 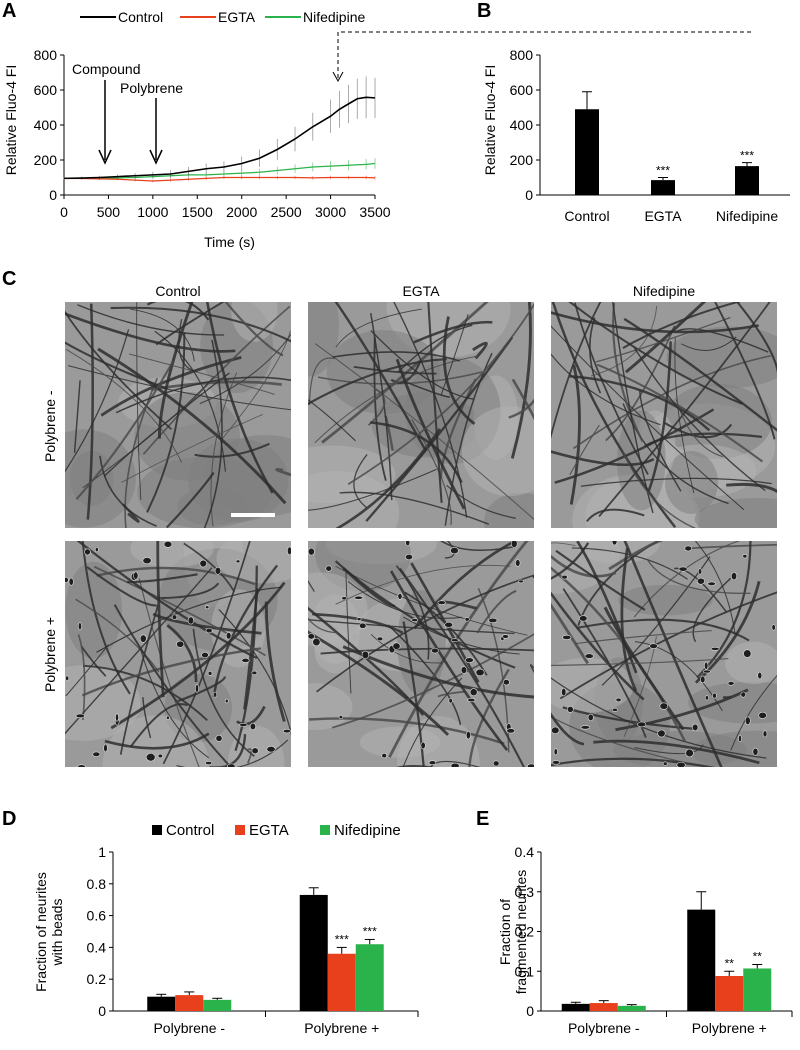 What do you see at coordinates (178, 415) in the screenshot?
I see `micrograph-control-polybrene-minus` at bounding box center [178, 415].